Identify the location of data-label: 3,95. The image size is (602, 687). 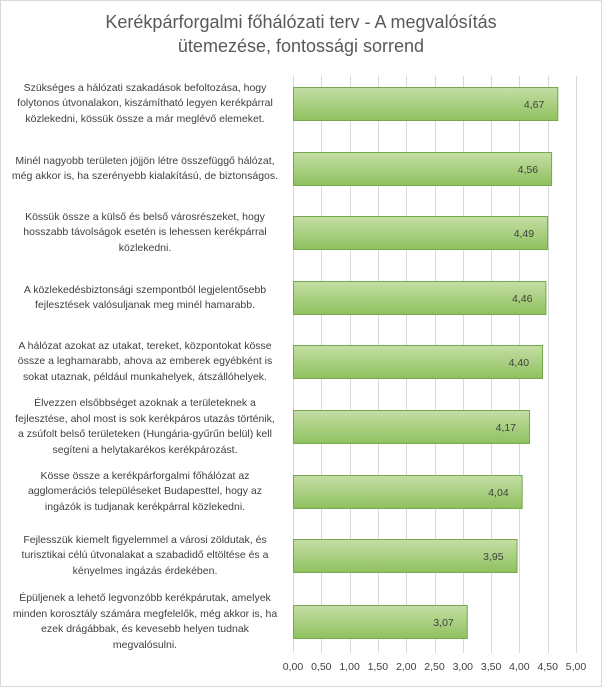
(493, 557).